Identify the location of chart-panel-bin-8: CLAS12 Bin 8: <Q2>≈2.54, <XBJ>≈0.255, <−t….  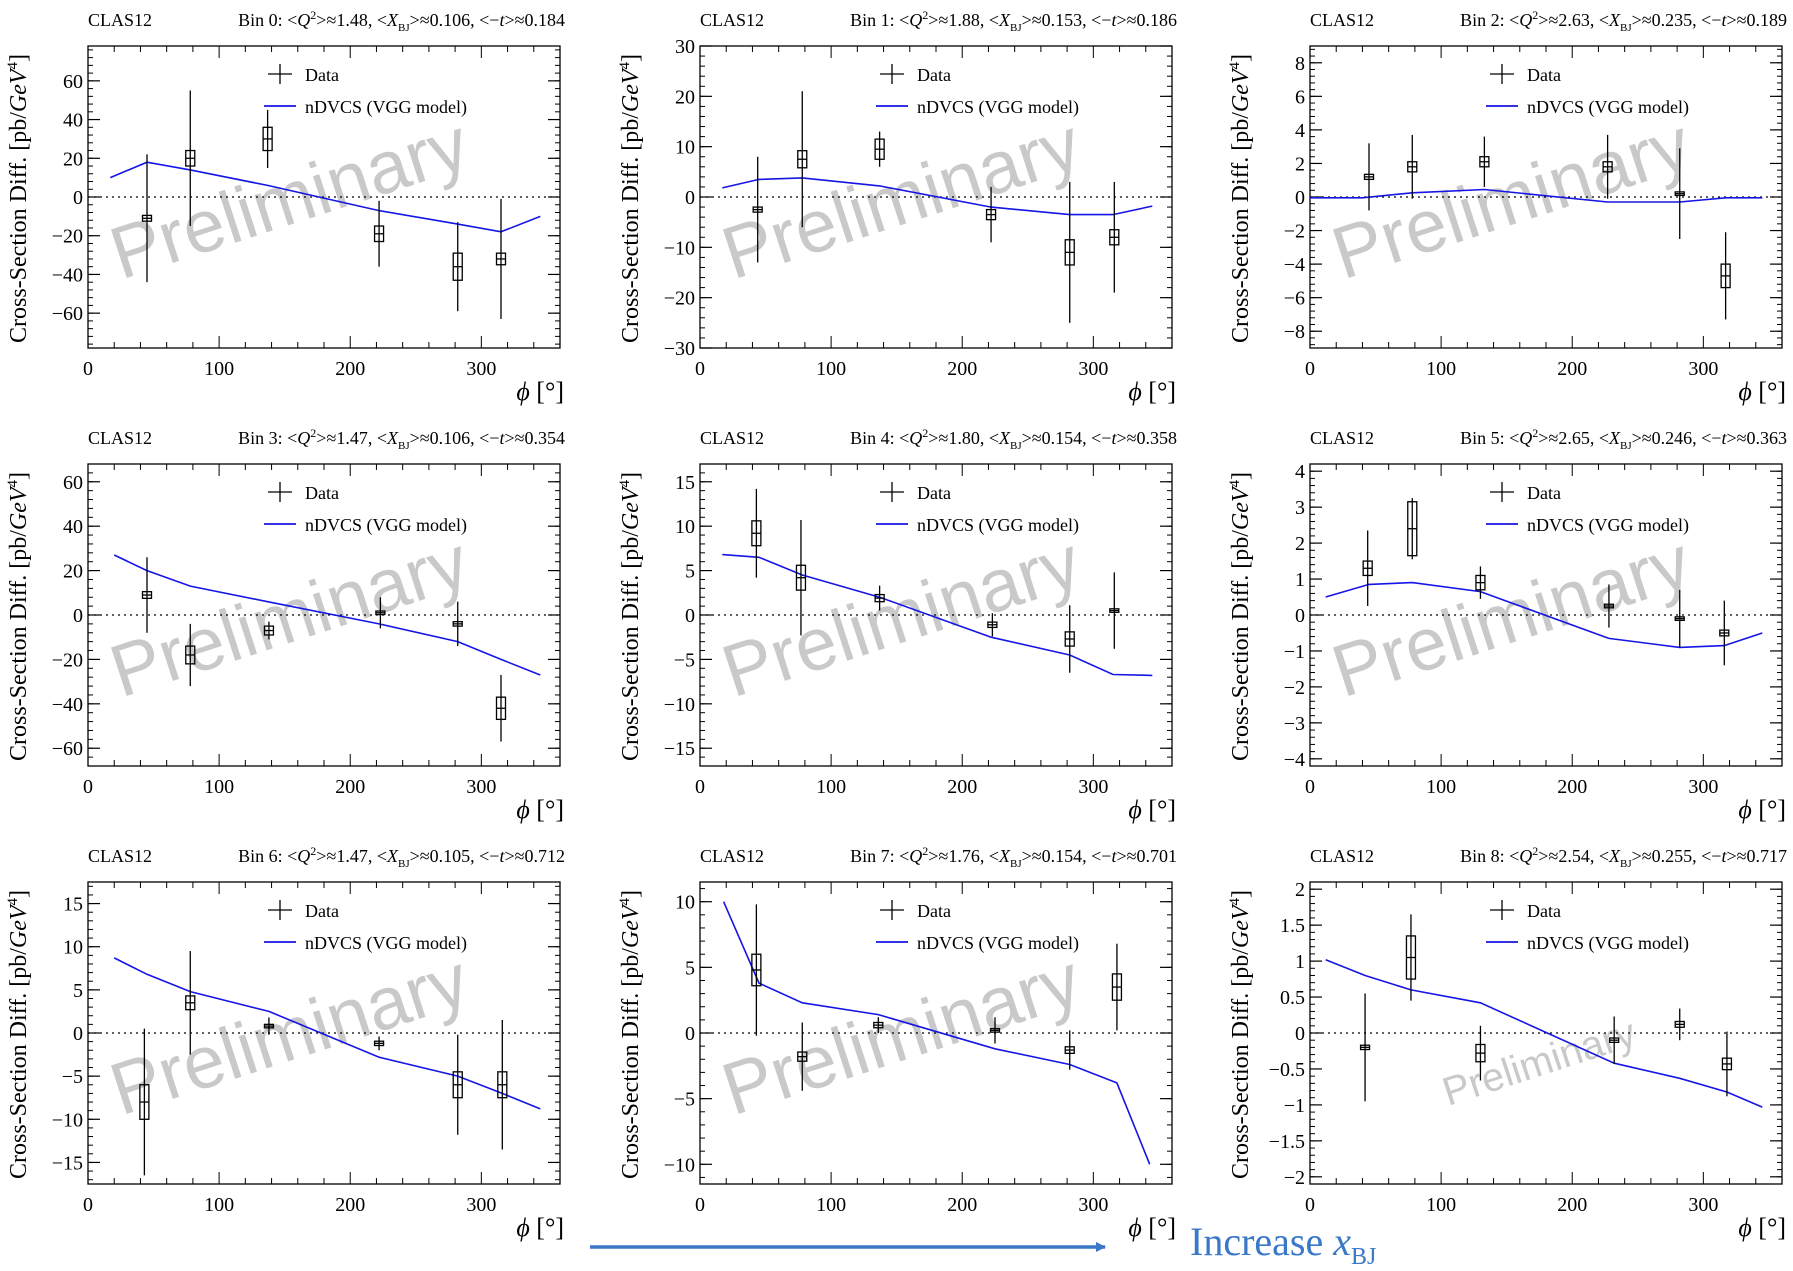
(1507, 1043).